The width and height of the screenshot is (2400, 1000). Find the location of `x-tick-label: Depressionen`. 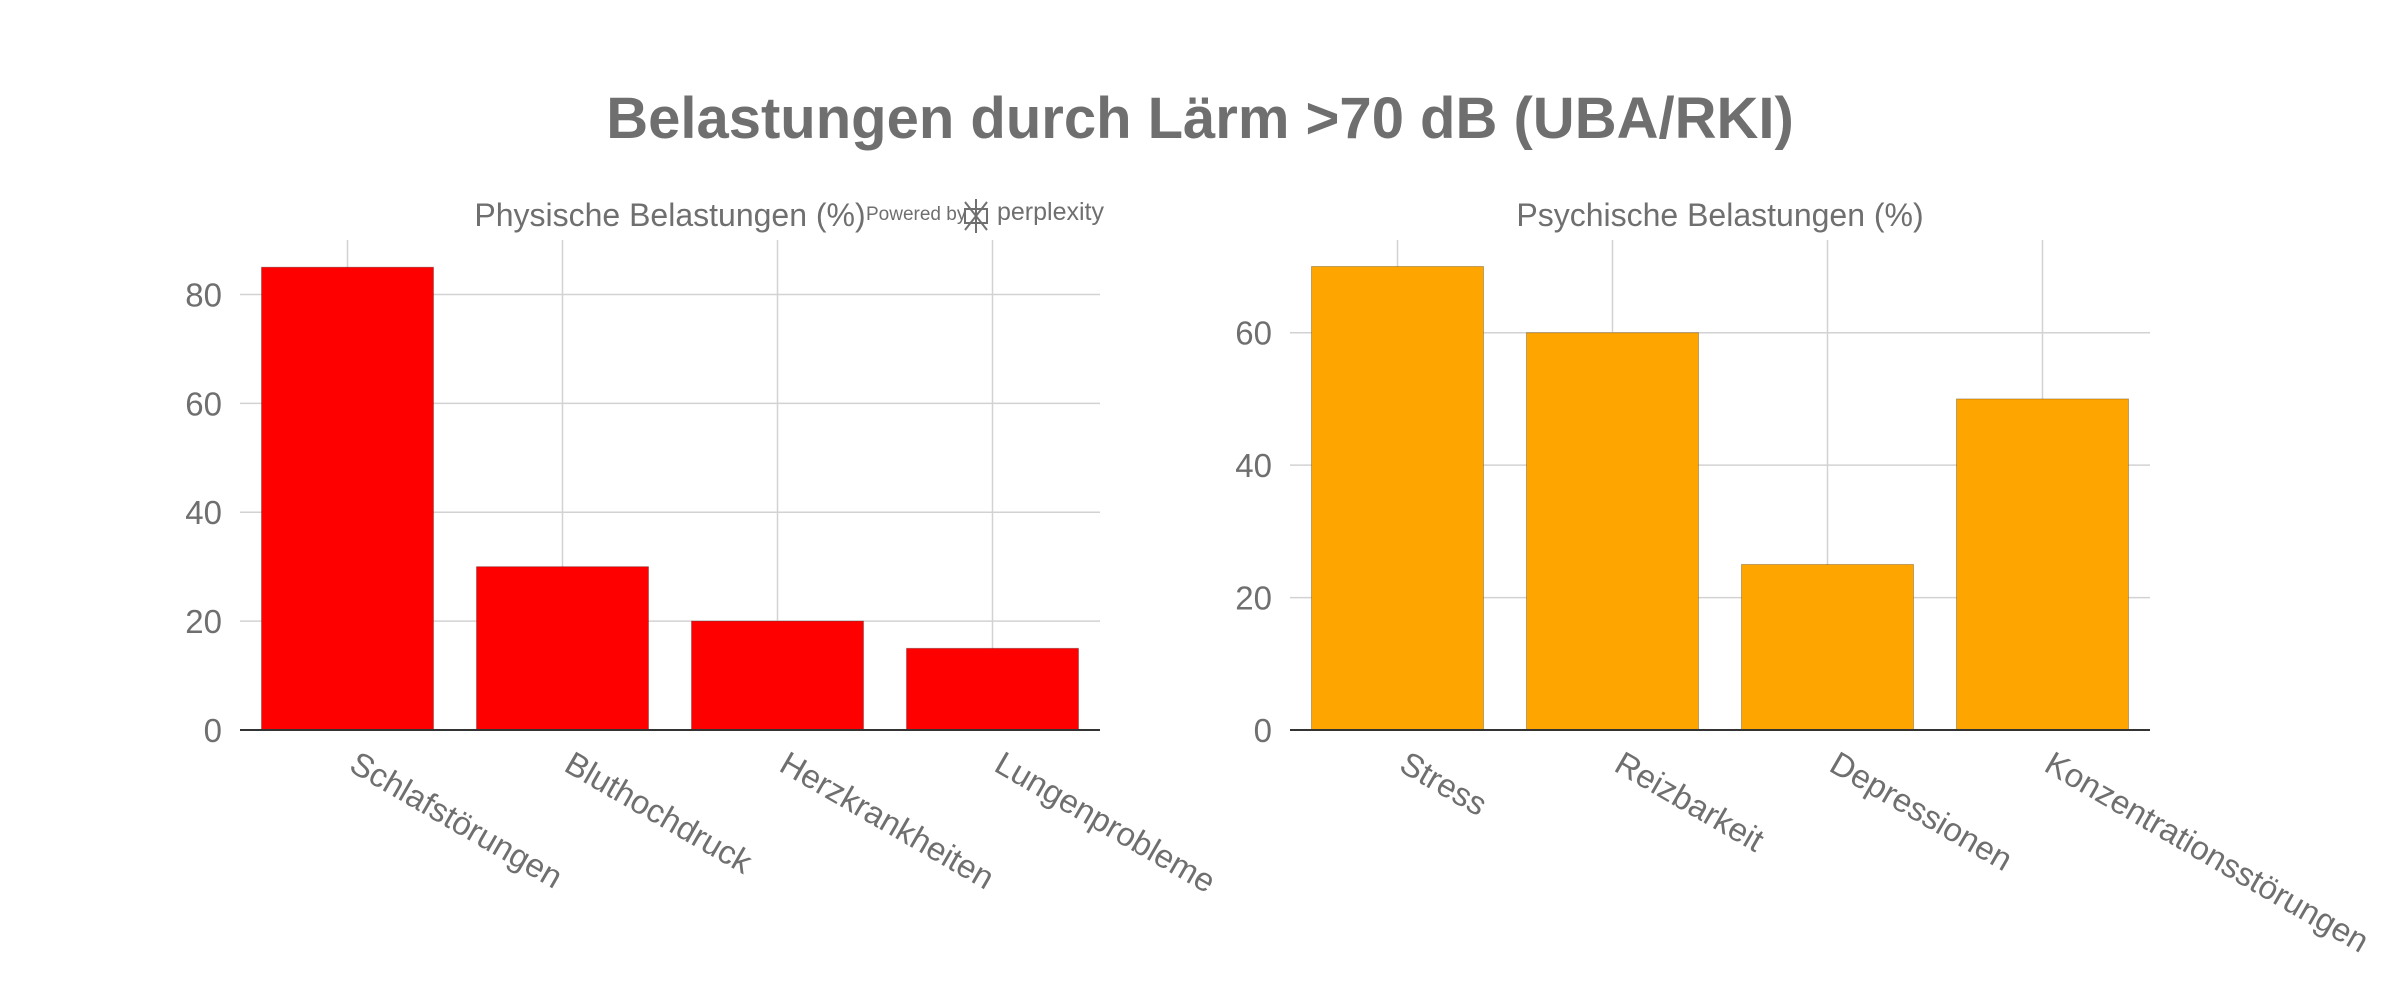

x-tick-label: Depressionen is located at coordinates (1921, 811).